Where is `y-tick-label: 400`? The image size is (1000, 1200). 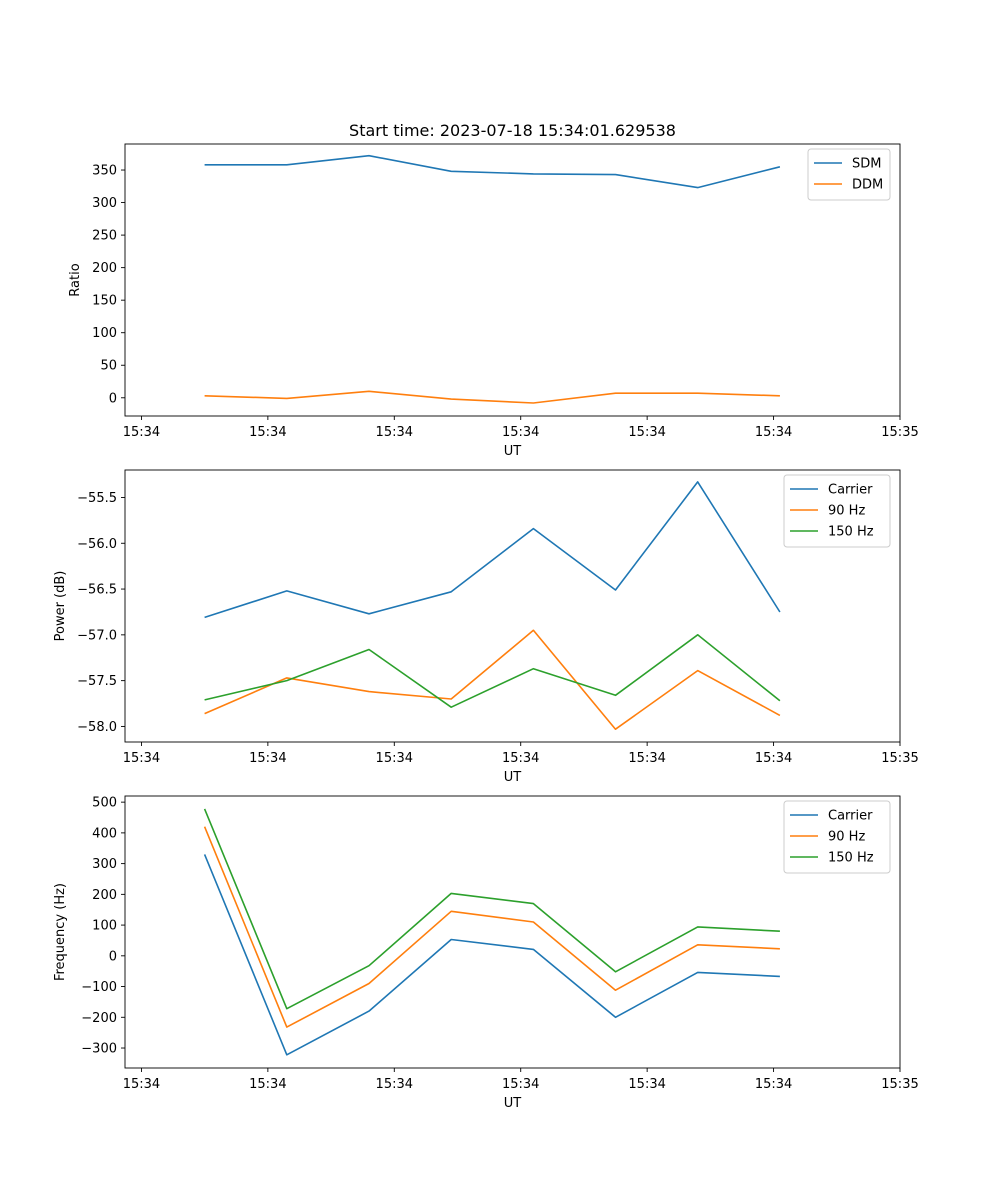
y-tick-label: 400 is located at coordinates (104, 833).